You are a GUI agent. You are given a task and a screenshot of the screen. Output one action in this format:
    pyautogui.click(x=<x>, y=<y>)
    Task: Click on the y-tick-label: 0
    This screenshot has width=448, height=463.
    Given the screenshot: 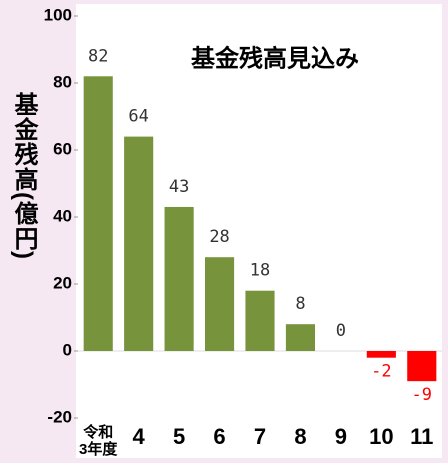 What is the action you would take?
    pyautogui.click(x=67, y=349)
    